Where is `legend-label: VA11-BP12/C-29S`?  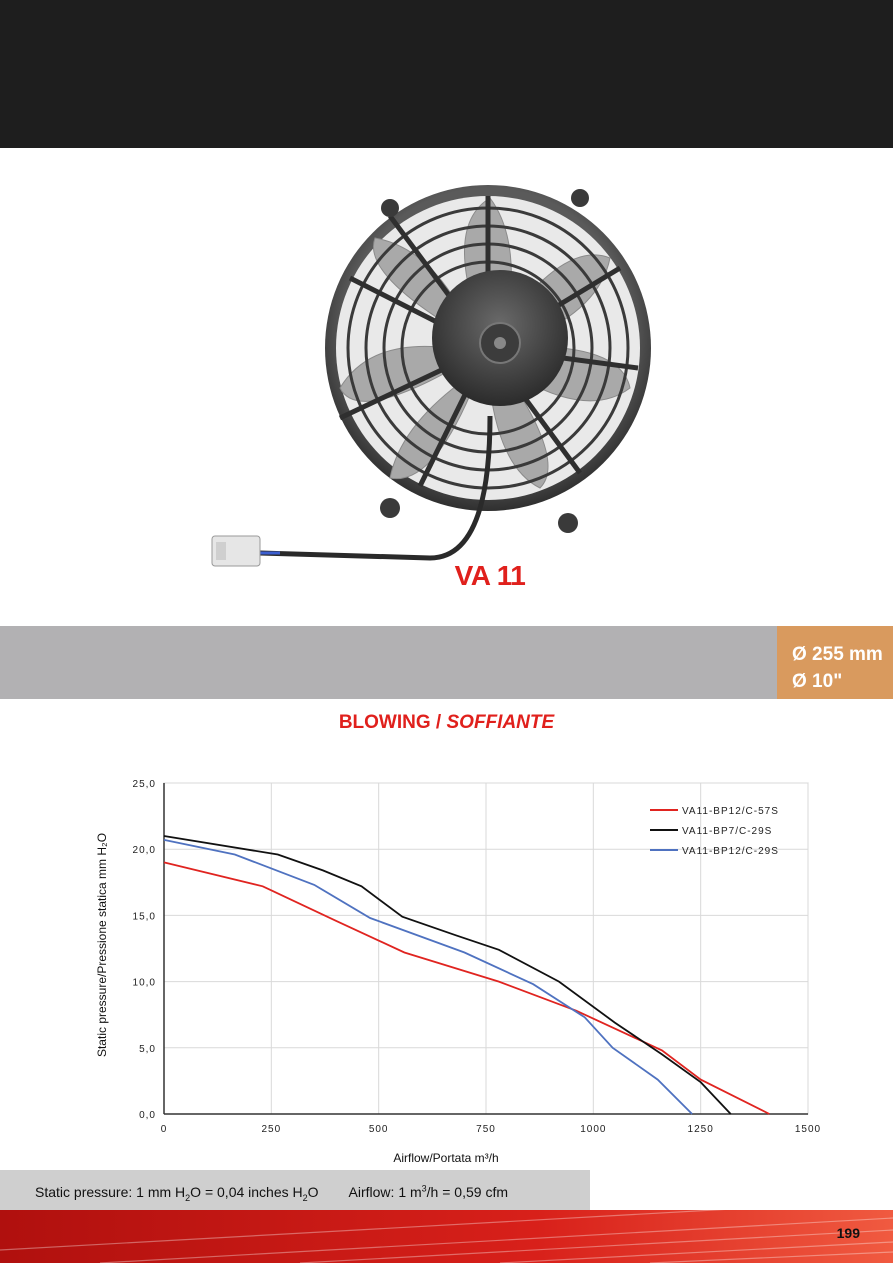 legend-label: VA11-BP12/C-29S is located at coordinates (730, 851).